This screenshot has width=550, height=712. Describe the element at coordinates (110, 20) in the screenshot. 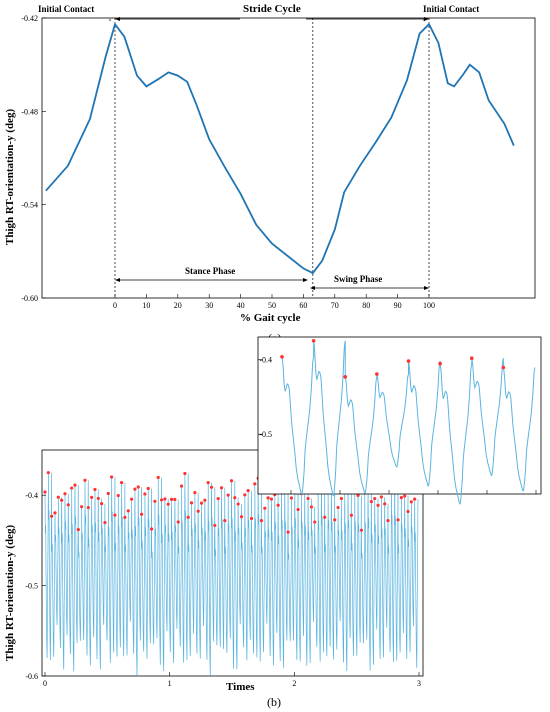

I see `panel-a-contact-dot` at that location.